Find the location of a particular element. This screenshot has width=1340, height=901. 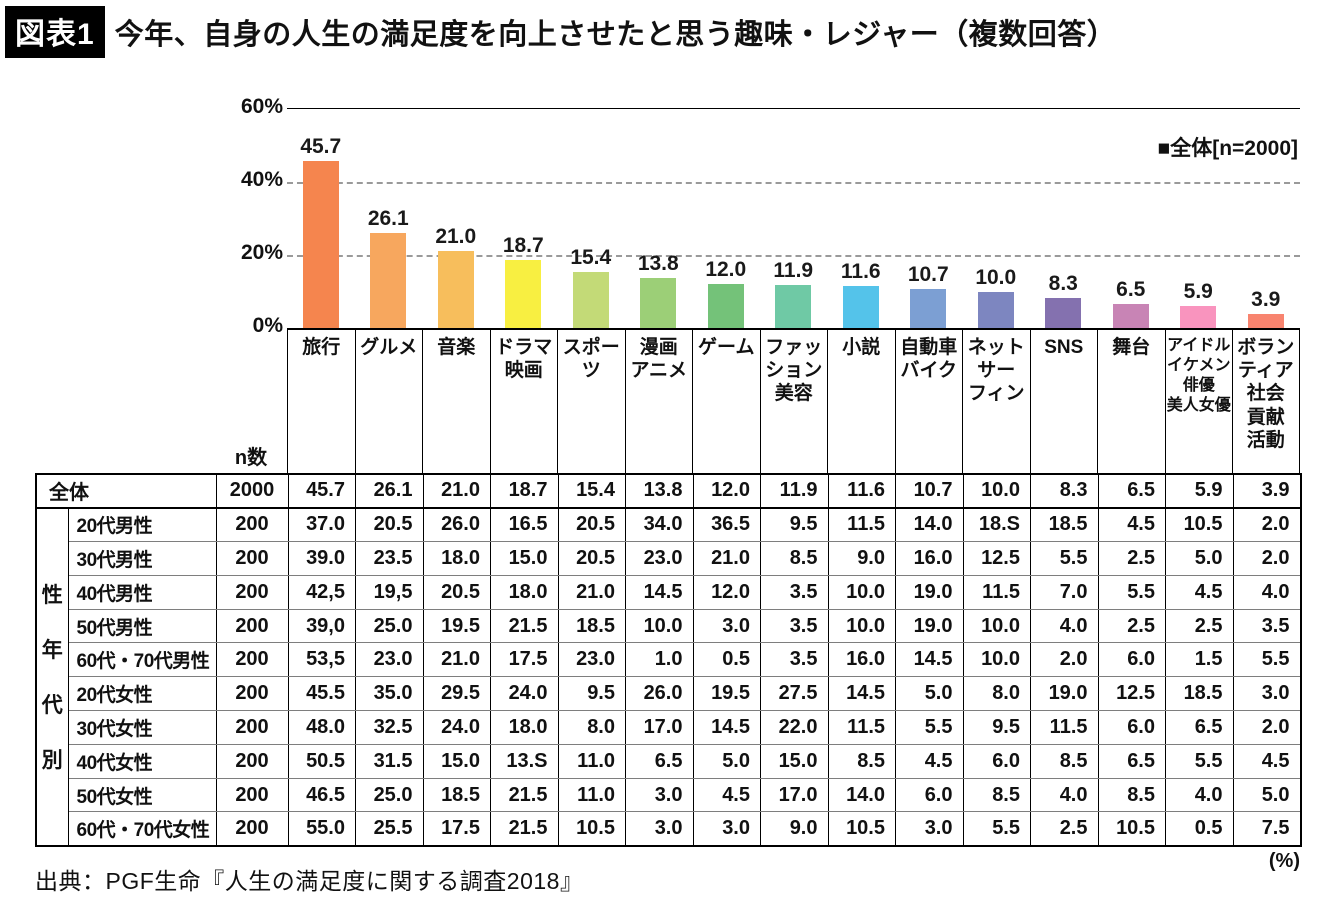

value-cell: 19.5 is located at coordinates (726, 694).